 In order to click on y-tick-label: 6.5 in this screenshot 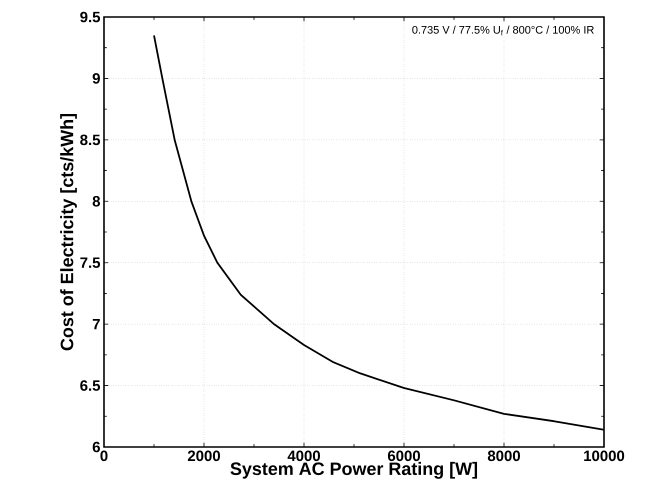, I will do `click(90, 385)`.